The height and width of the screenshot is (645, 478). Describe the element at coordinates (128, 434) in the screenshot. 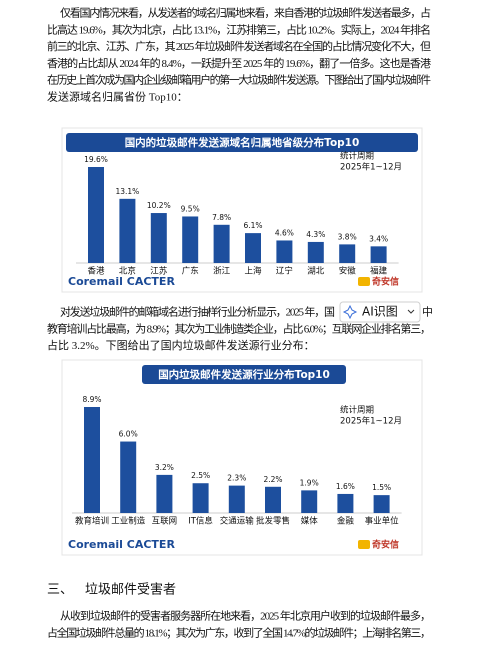

I see `value-label: 6.0%` at that location.